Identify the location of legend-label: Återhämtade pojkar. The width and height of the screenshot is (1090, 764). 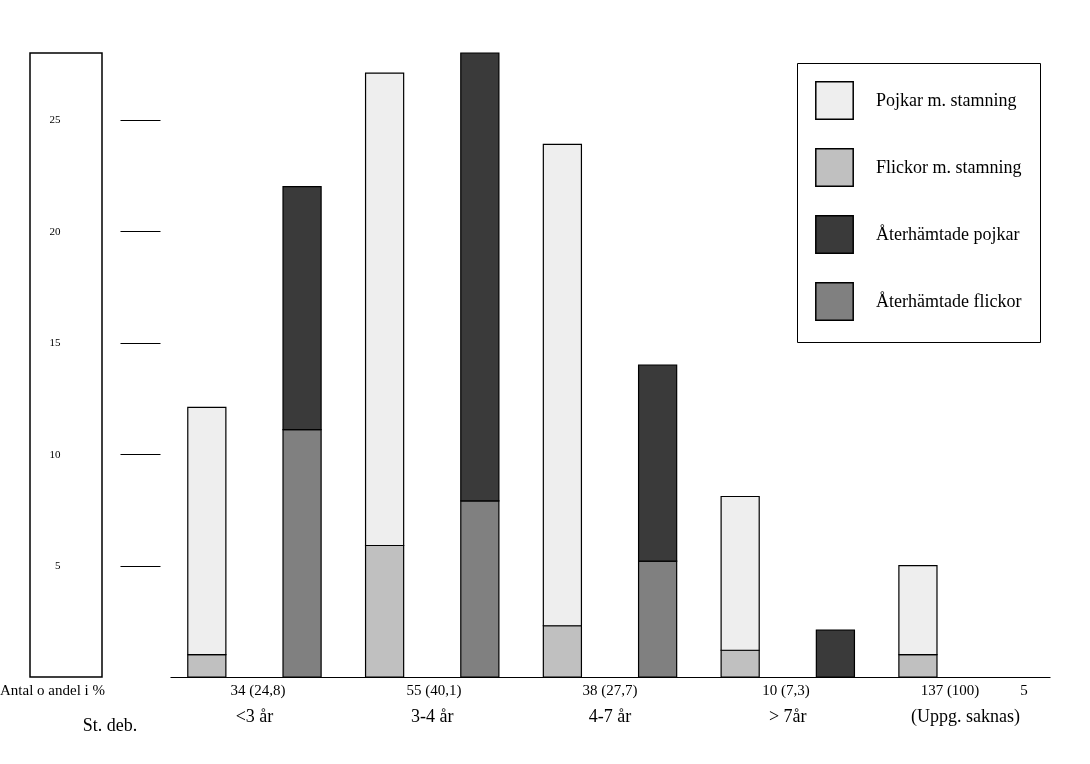
(948, 233).